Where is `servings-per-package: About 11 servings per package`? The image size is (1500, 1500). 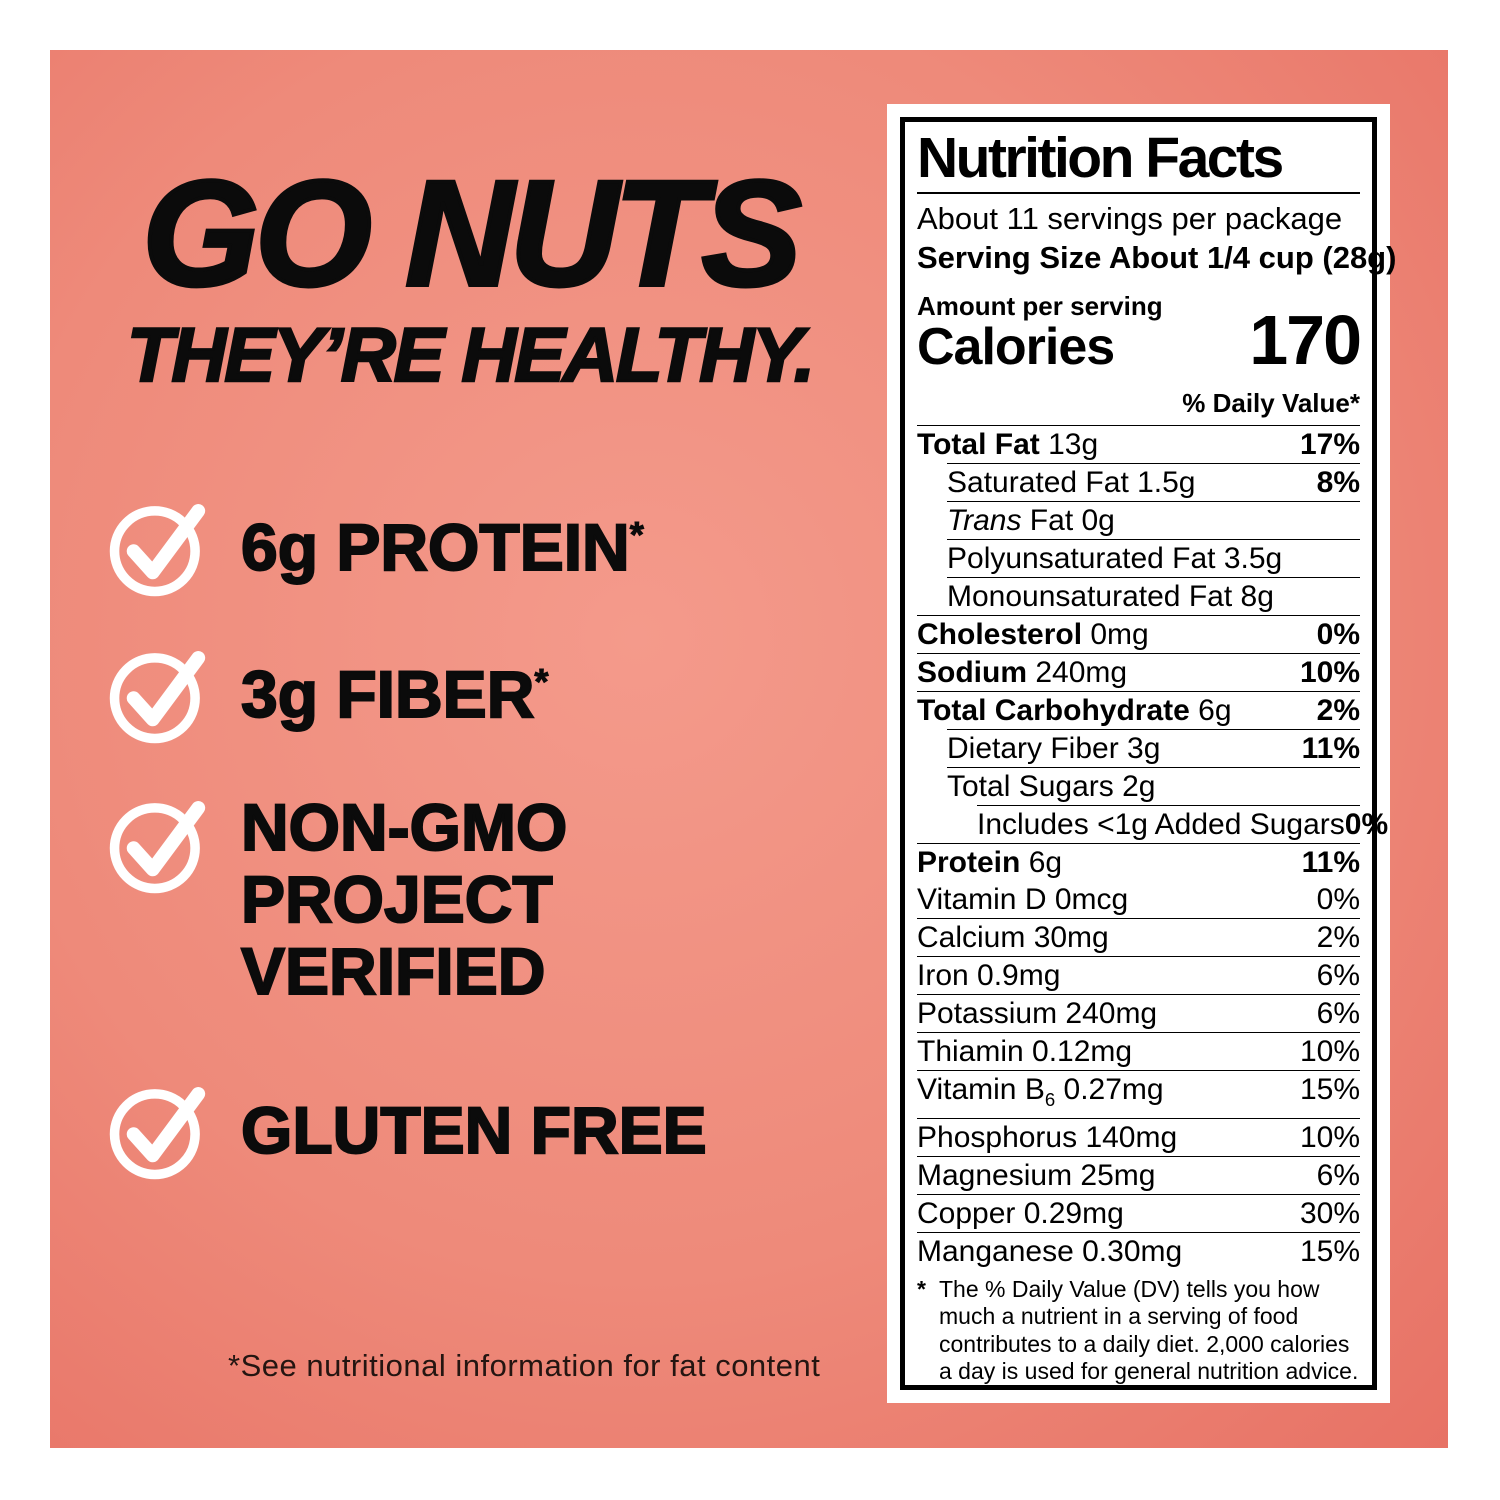 servings-per-package: About 11 servings per package is located at coordinates (1130, 218).